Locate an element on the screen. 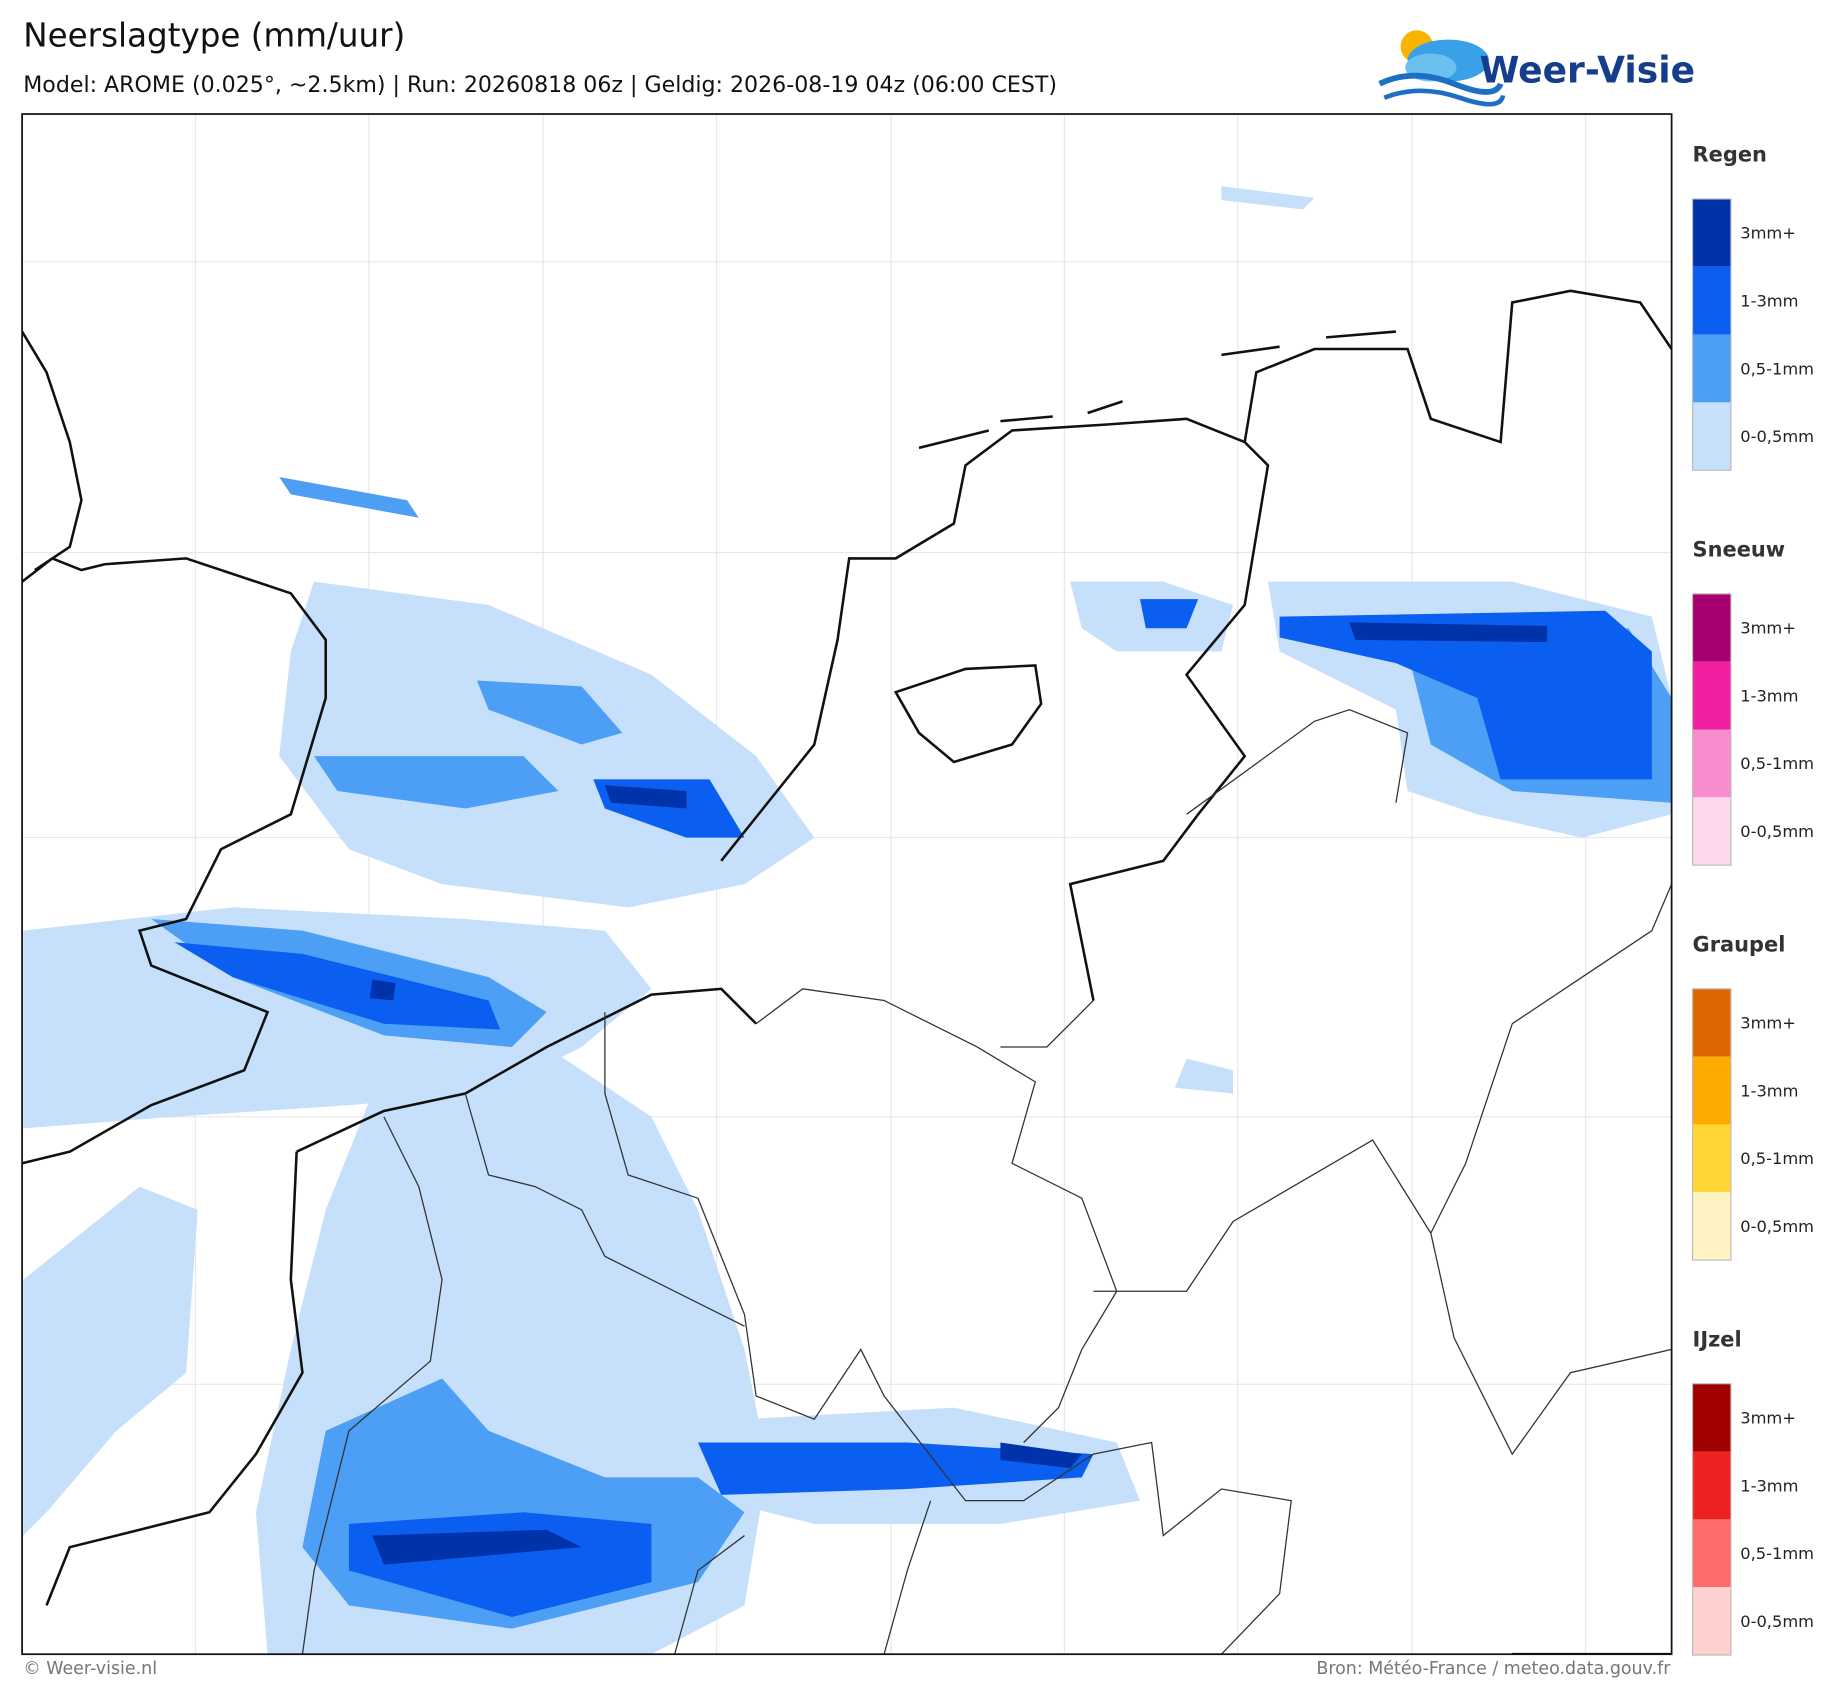  title: Neerslagtype (mm/uur) is located at coordinates (214, 36).